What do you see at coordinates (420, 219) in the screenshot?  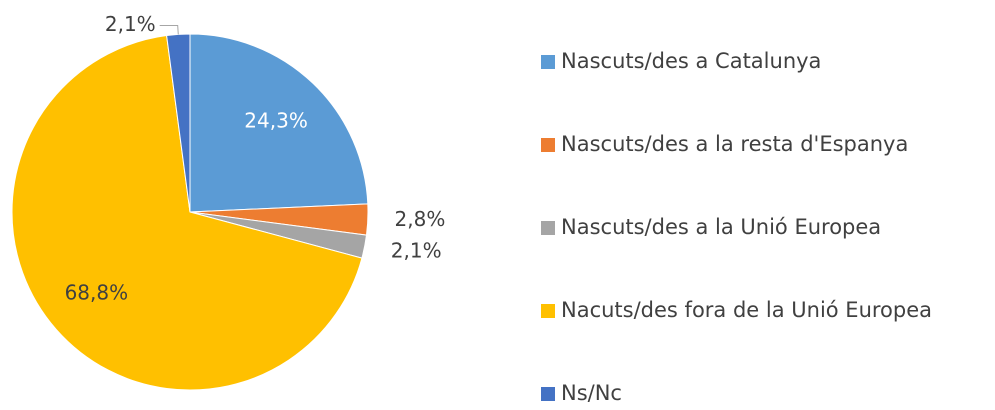 I see `data-label: 2,8%` at bounding box center [420, 219].